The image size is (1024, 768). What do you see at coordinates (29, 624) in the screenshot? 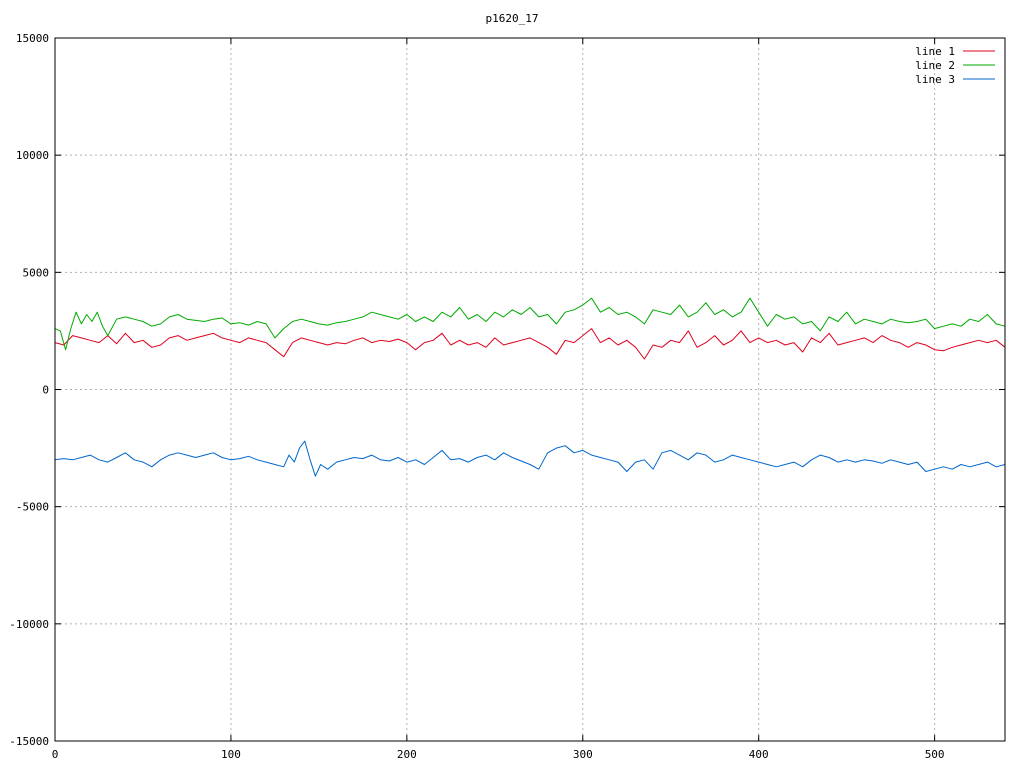
I see `y-tick-label: -10000` at bounding box center [29, 624].